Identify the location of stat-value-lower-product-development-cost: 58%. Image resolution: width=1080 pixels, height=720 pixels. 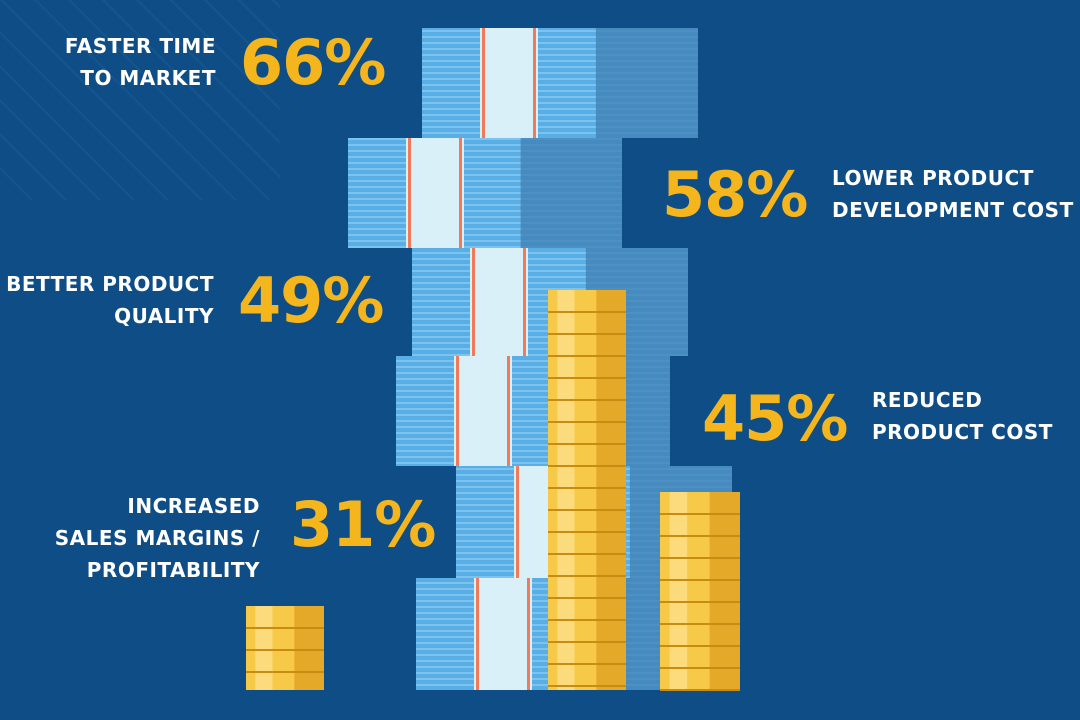
(735, 194).